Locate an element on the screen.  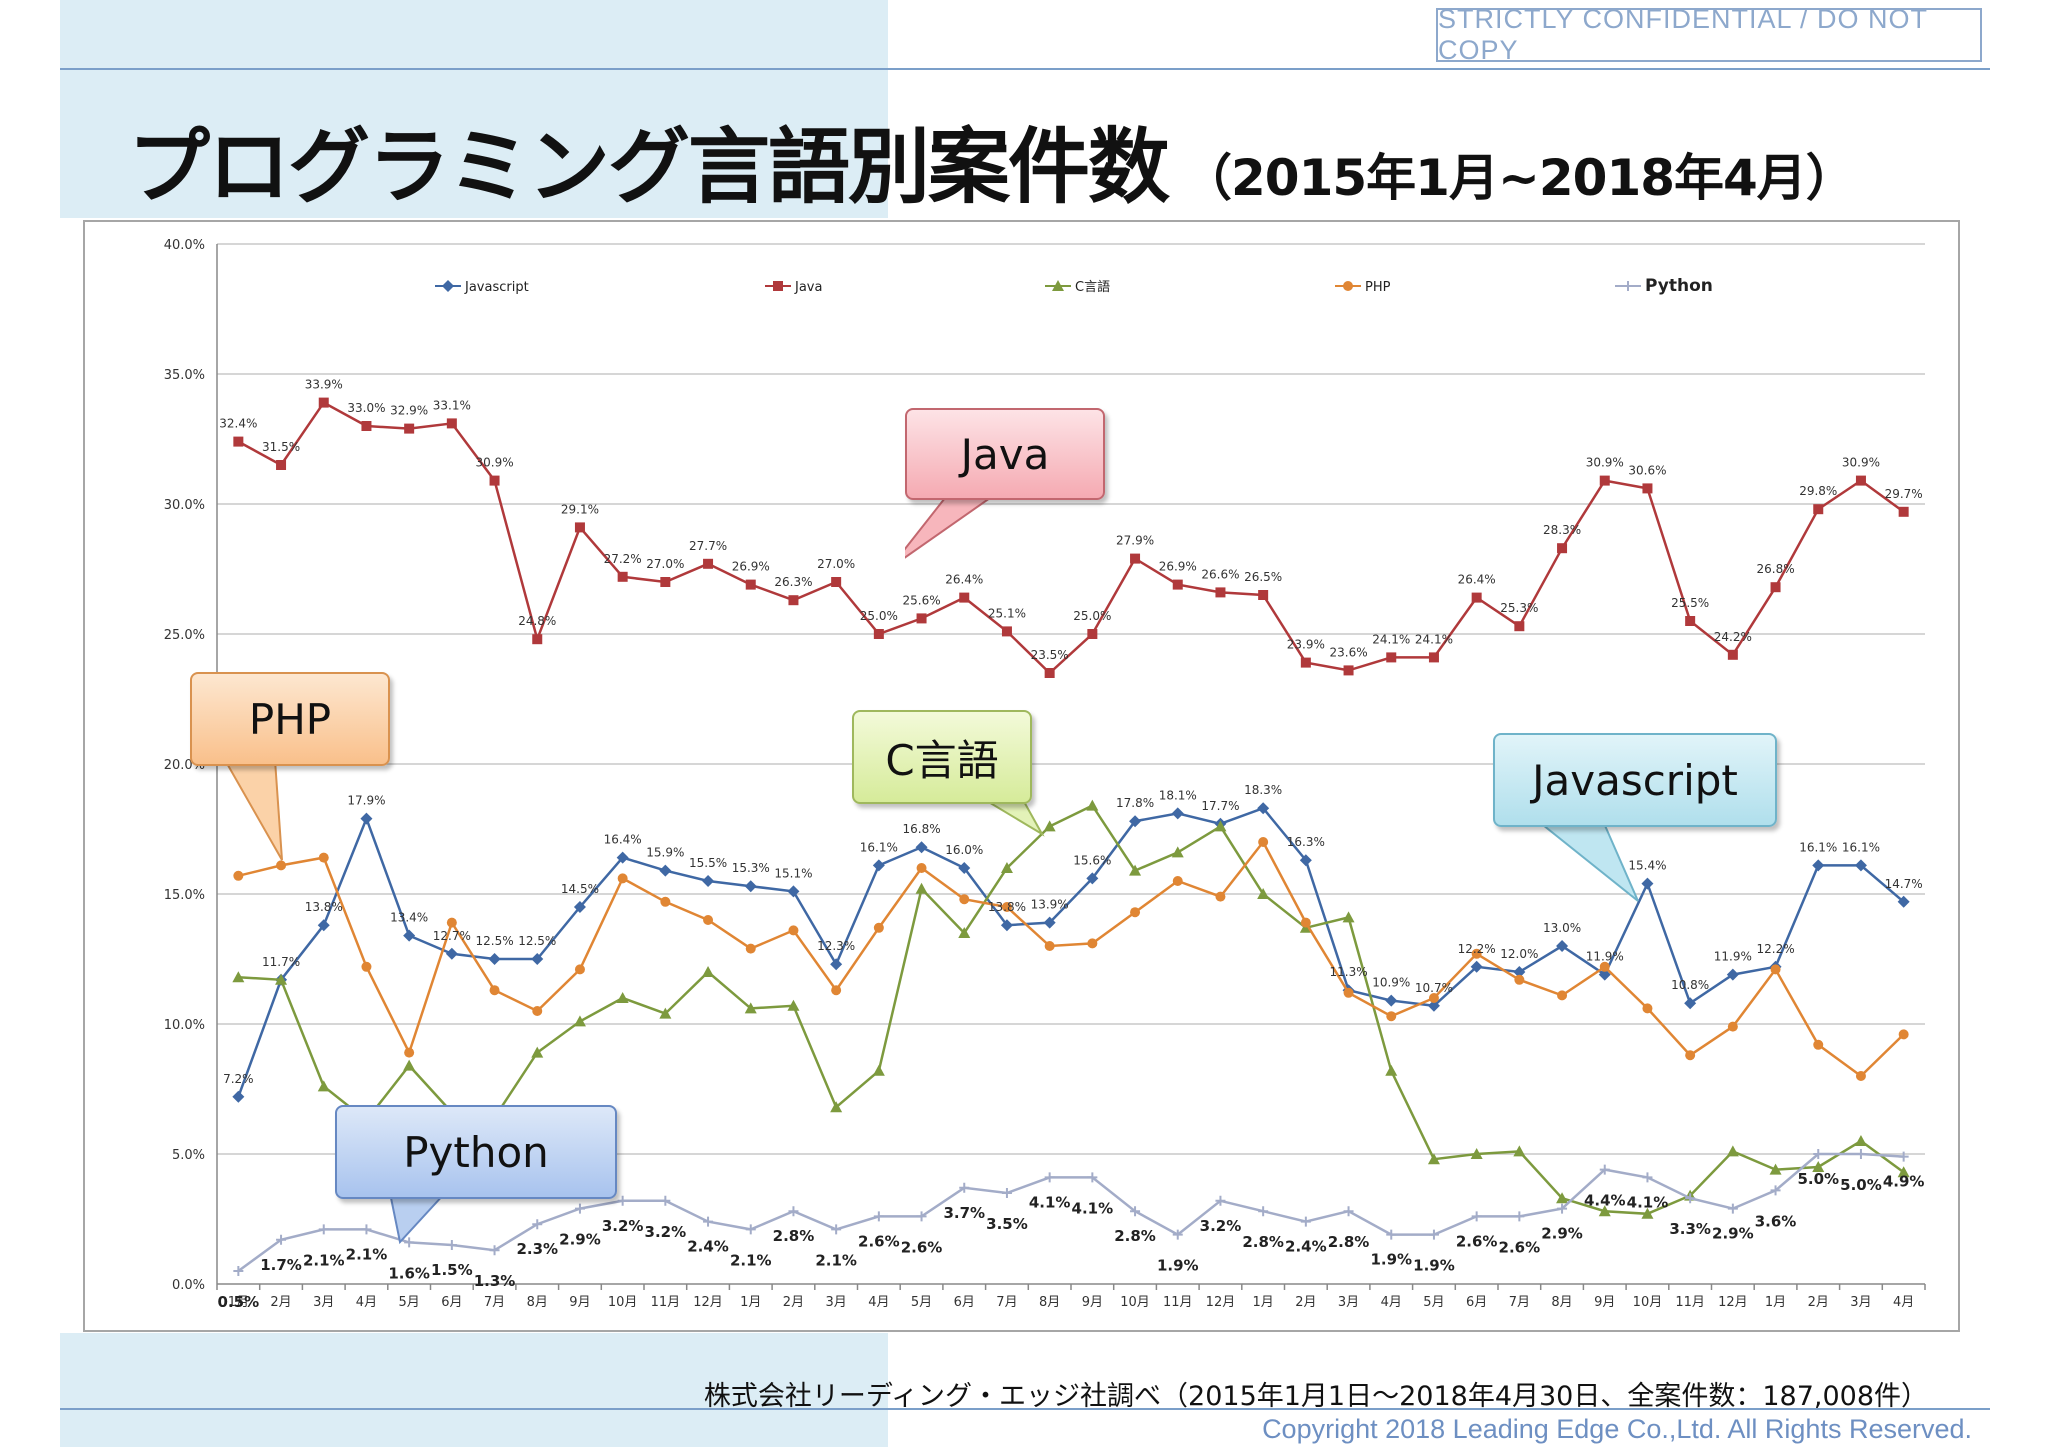
data-label: 26.8% is located at coordinates (1775, 569).